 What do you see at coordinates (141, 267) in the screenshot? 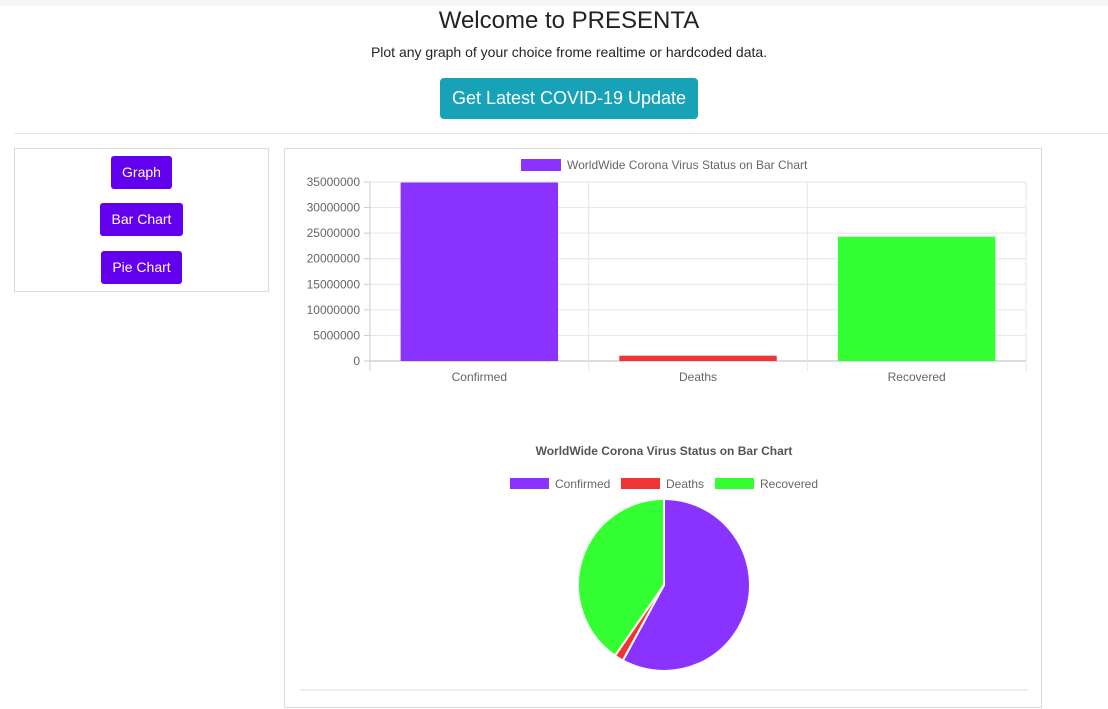
I see `pie-chart-button: Pie Chart` at bounding box center [141, 267].